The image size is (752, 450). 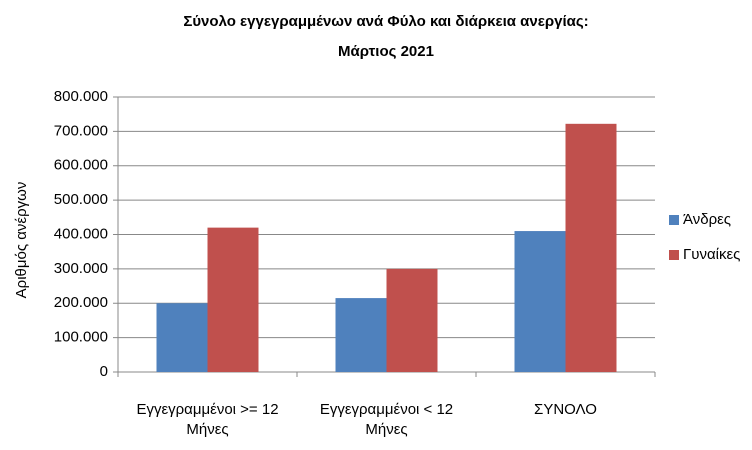 What do you see at coordinates (104, 371) in the screenshot?
I see `y-tick-label: 0` at bounding box center [104, 371].